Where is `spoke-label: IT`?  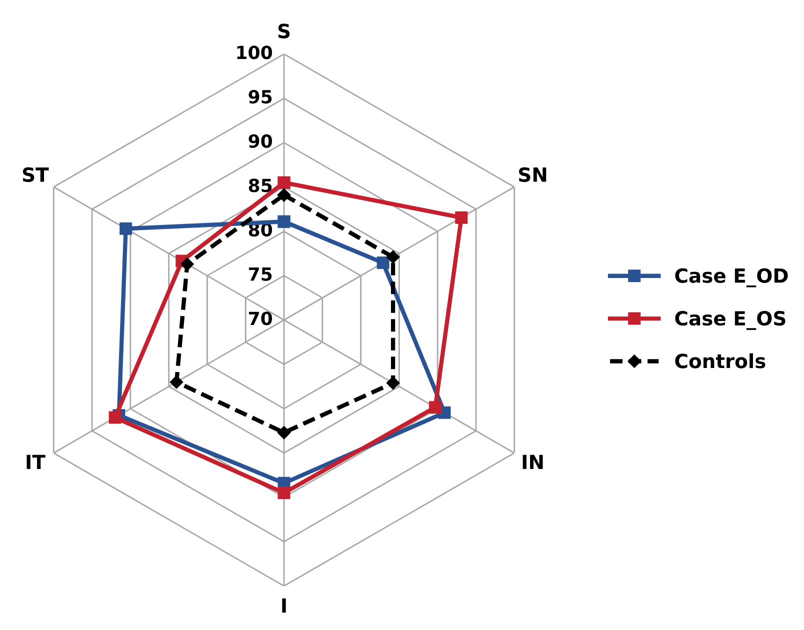 spoke-label: IT is located at coordinates (36, 462).